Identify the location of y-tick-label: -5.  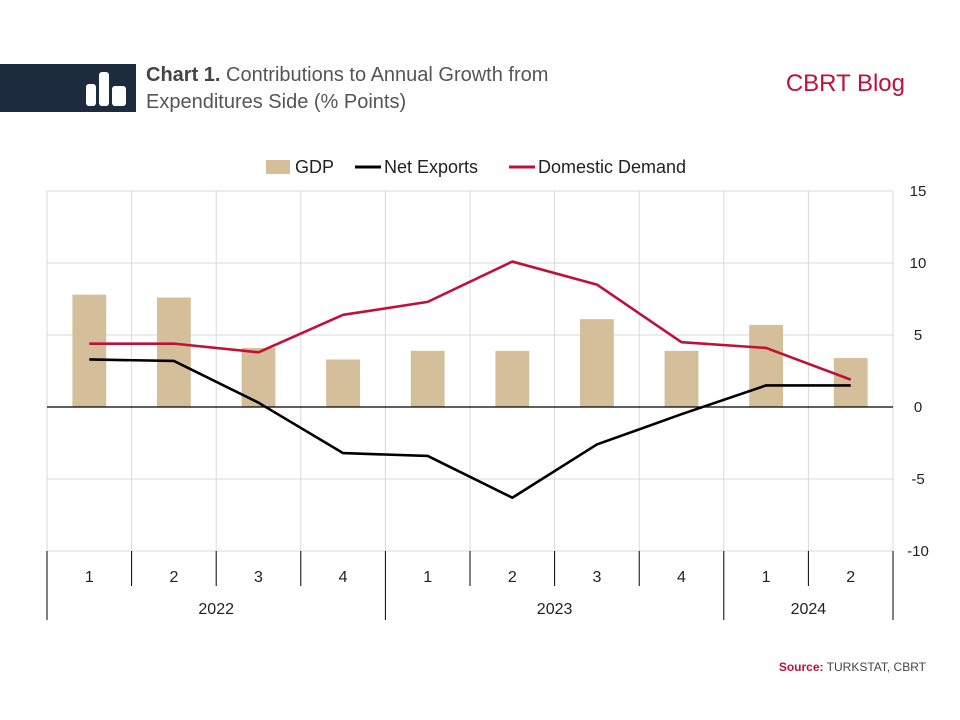
(917, 479).